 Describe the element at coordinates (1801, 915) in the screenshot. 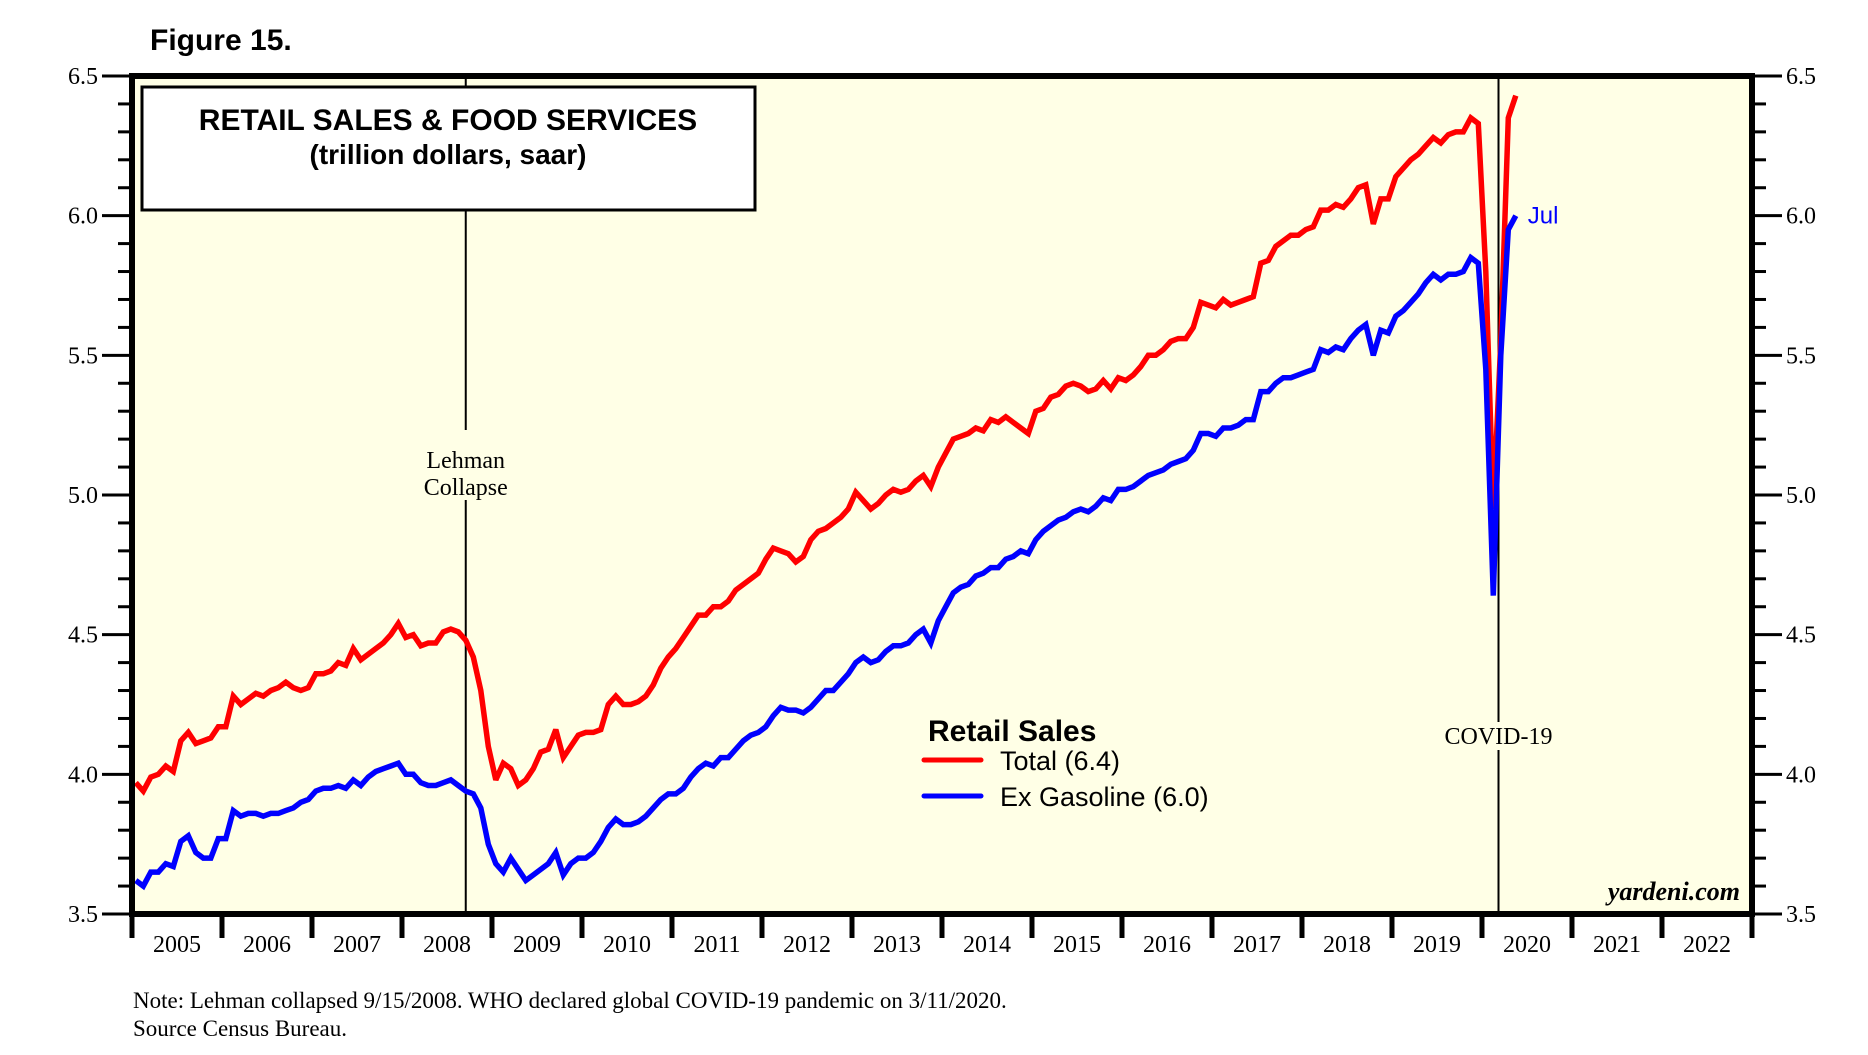

I see `y-tick-label-right: 3.5` at that location.